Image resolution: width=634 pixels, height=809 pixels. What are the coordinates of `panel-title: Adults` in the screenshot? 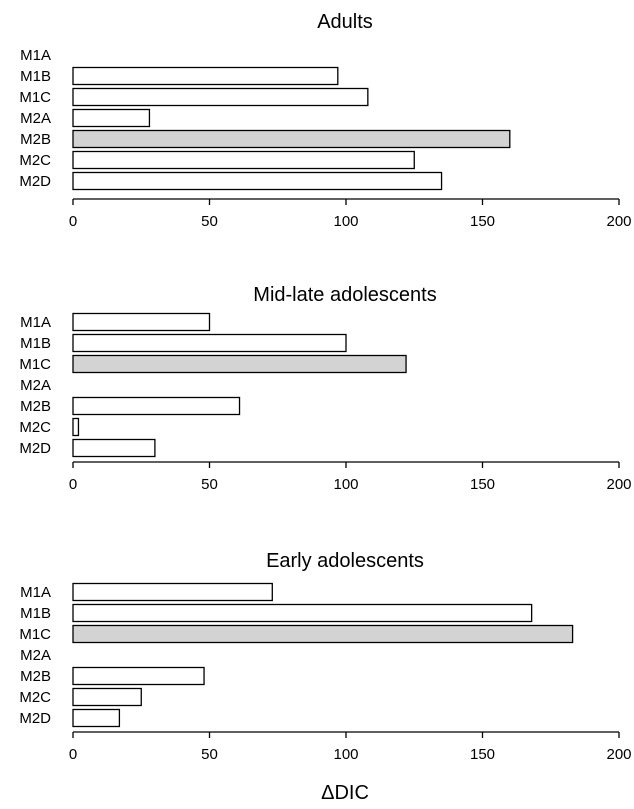 It's located at (345, 22).